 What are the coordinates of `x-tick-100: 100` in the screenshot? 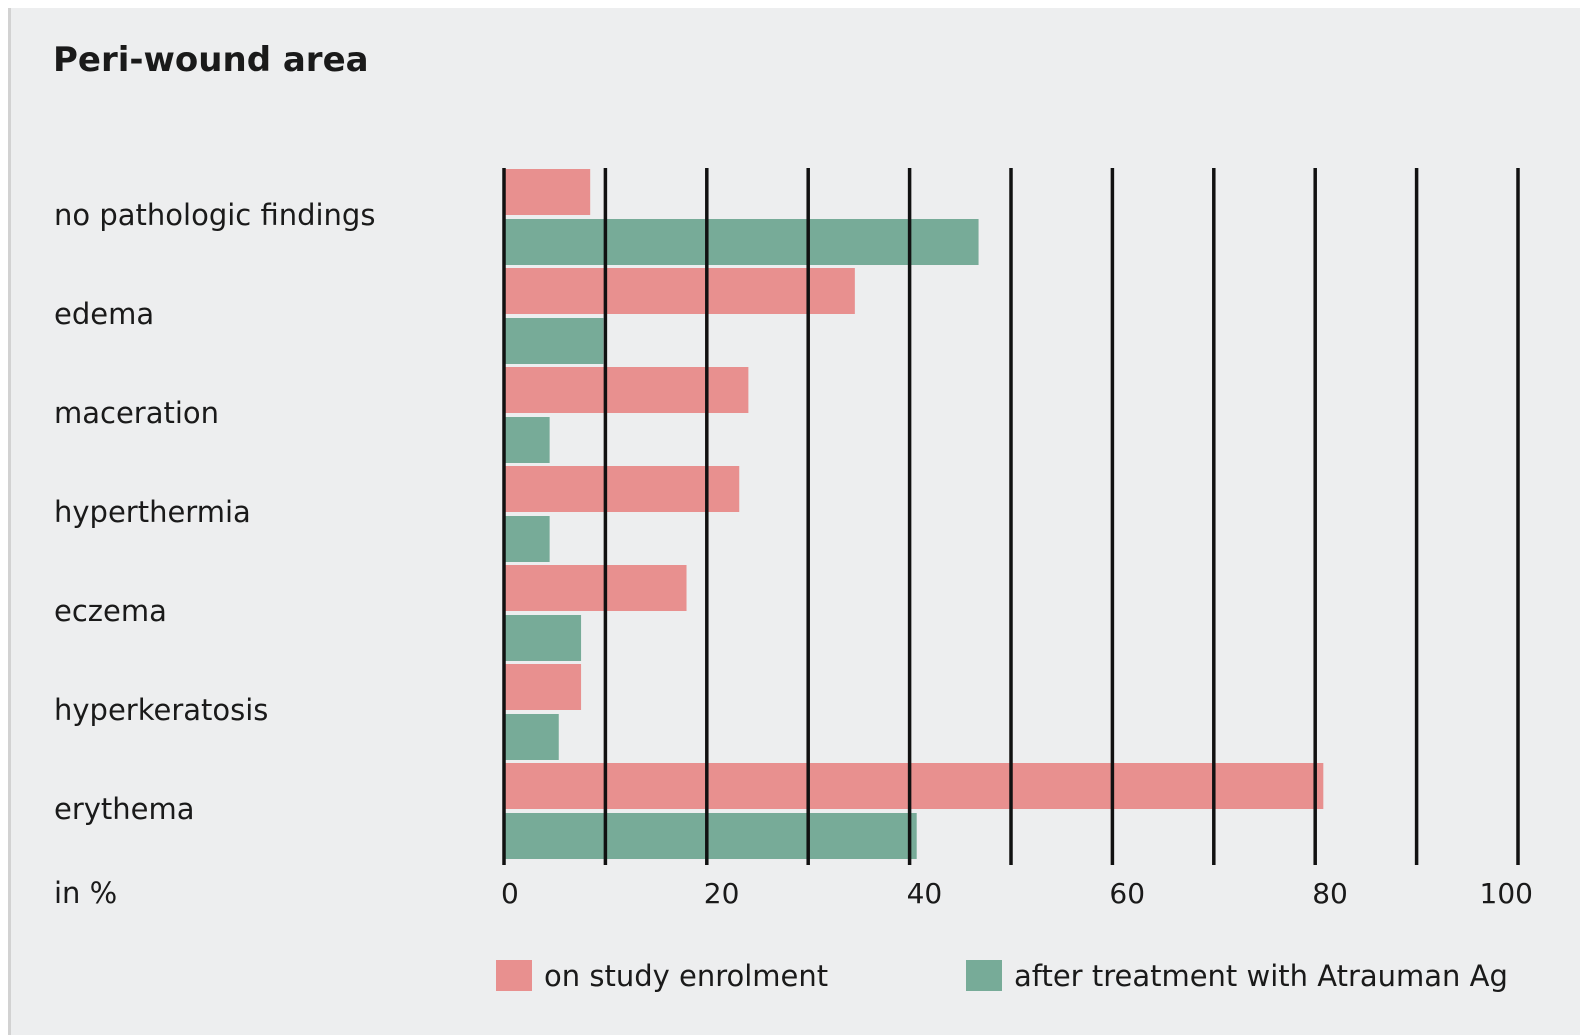 It's located at (1506, 893).